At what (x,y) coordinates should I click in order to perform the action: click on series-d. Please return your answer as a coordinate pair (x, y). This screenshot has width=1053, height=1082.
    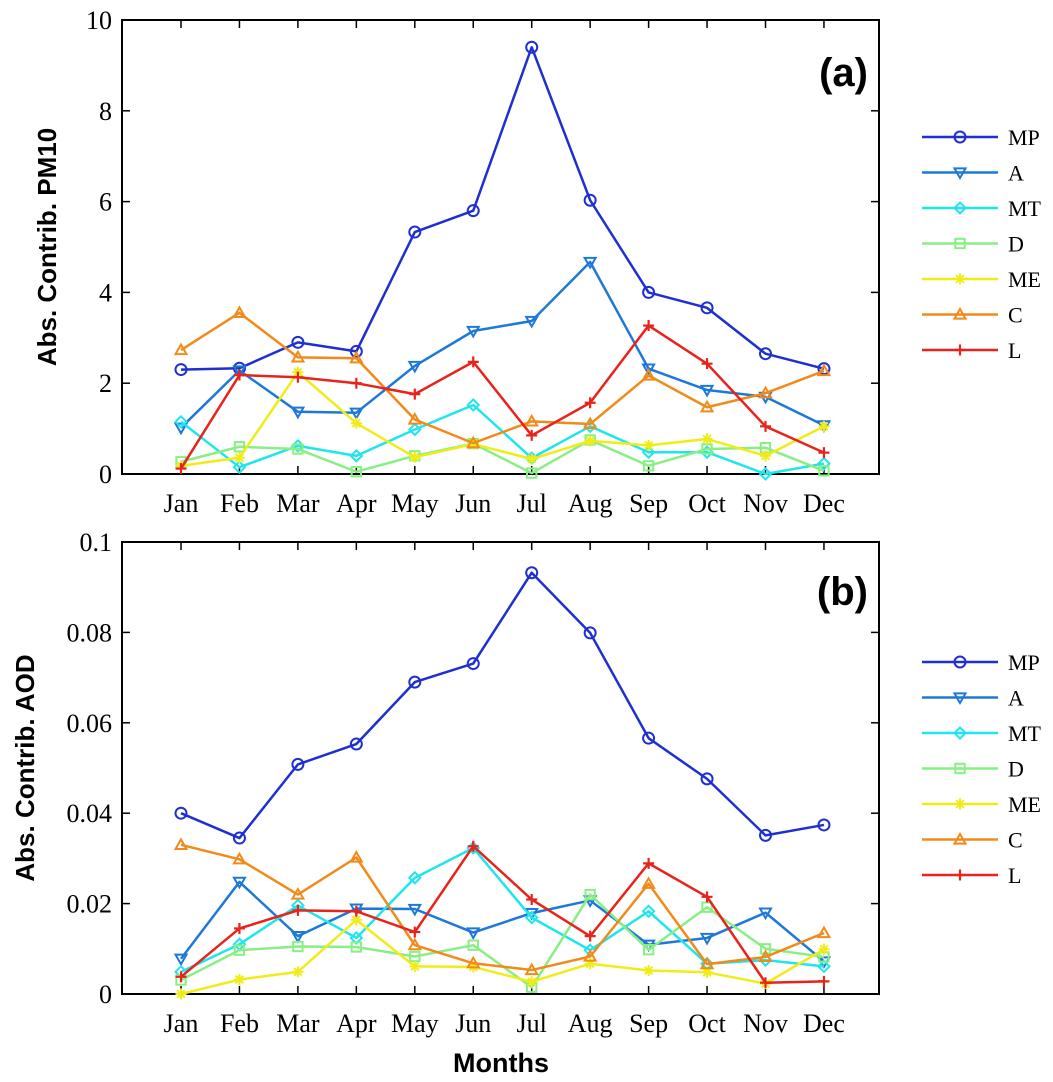
    Looking at the image, I should click on (502, 456).